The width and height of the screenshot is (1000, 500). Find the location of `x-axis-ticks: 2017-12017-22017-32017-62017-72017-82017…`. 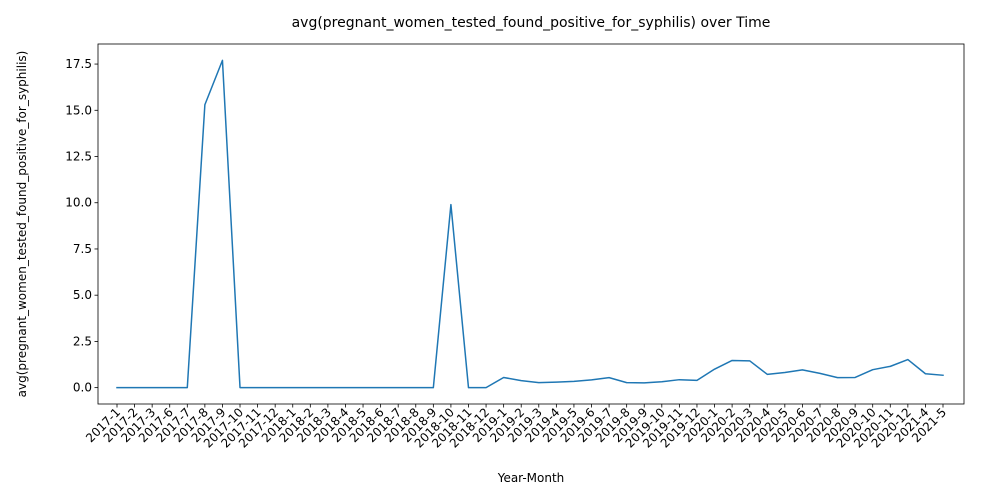

x-axis-ticks: 2017-12017-22017-32017-62017-72017-82017… is located at coordinates (516, 427).